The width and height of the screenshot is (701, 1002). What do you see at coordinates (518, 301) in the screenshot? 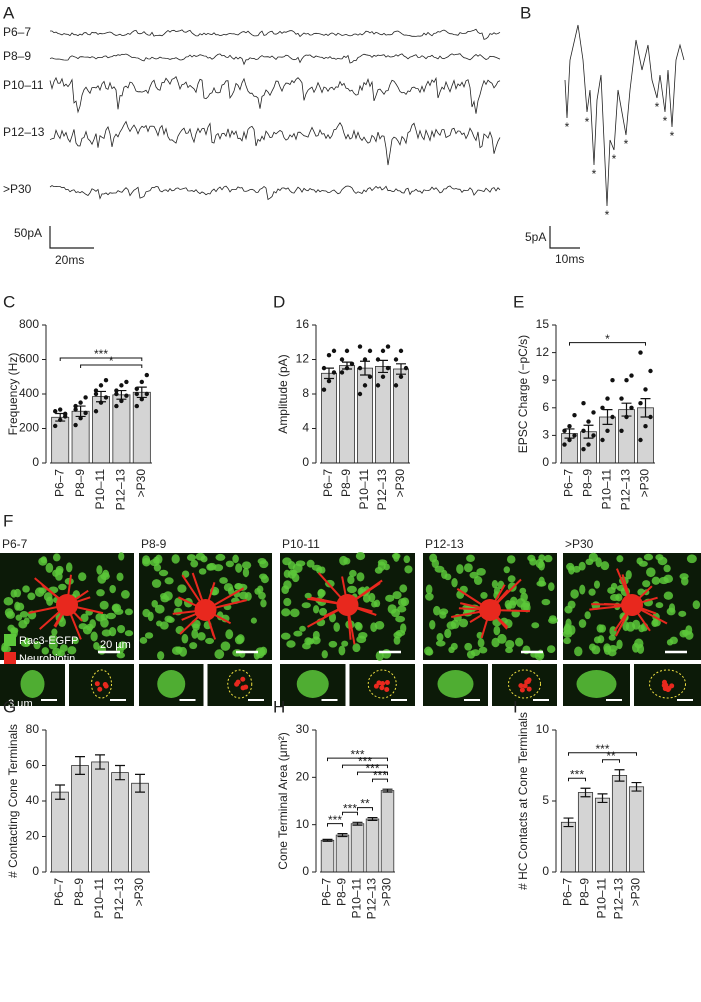
I see `panel-letter: E` at bounding box center [518, 301].